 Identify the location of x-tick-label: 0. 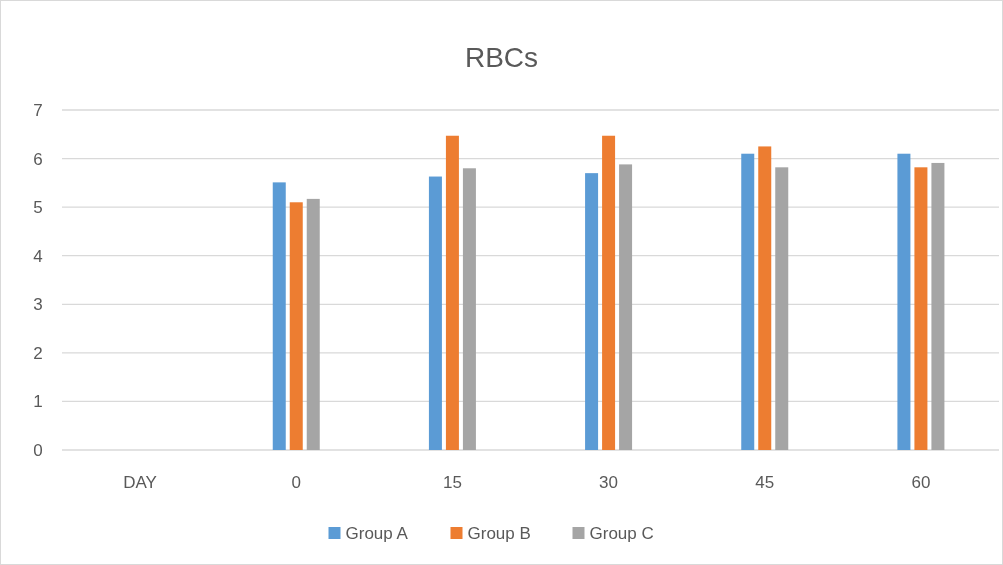
(296, 482).